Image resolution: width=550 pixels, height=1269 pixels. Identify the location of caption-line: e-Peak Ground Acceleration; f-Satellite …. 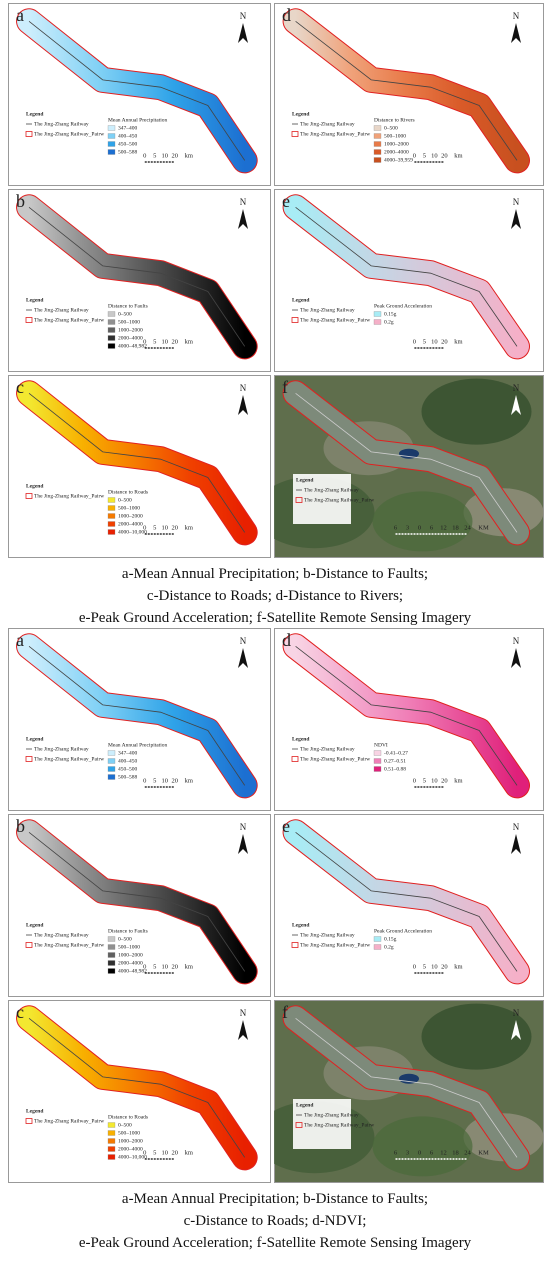
(275, 1243).